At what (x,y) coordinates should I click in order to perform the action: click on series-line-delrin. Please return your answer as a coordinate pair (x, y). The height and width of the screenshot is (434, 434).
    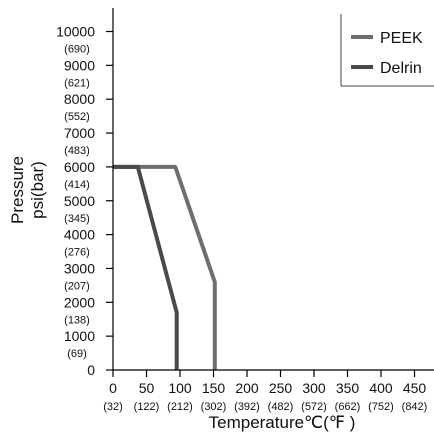
    Looking at the image, I should click on (146, 267).